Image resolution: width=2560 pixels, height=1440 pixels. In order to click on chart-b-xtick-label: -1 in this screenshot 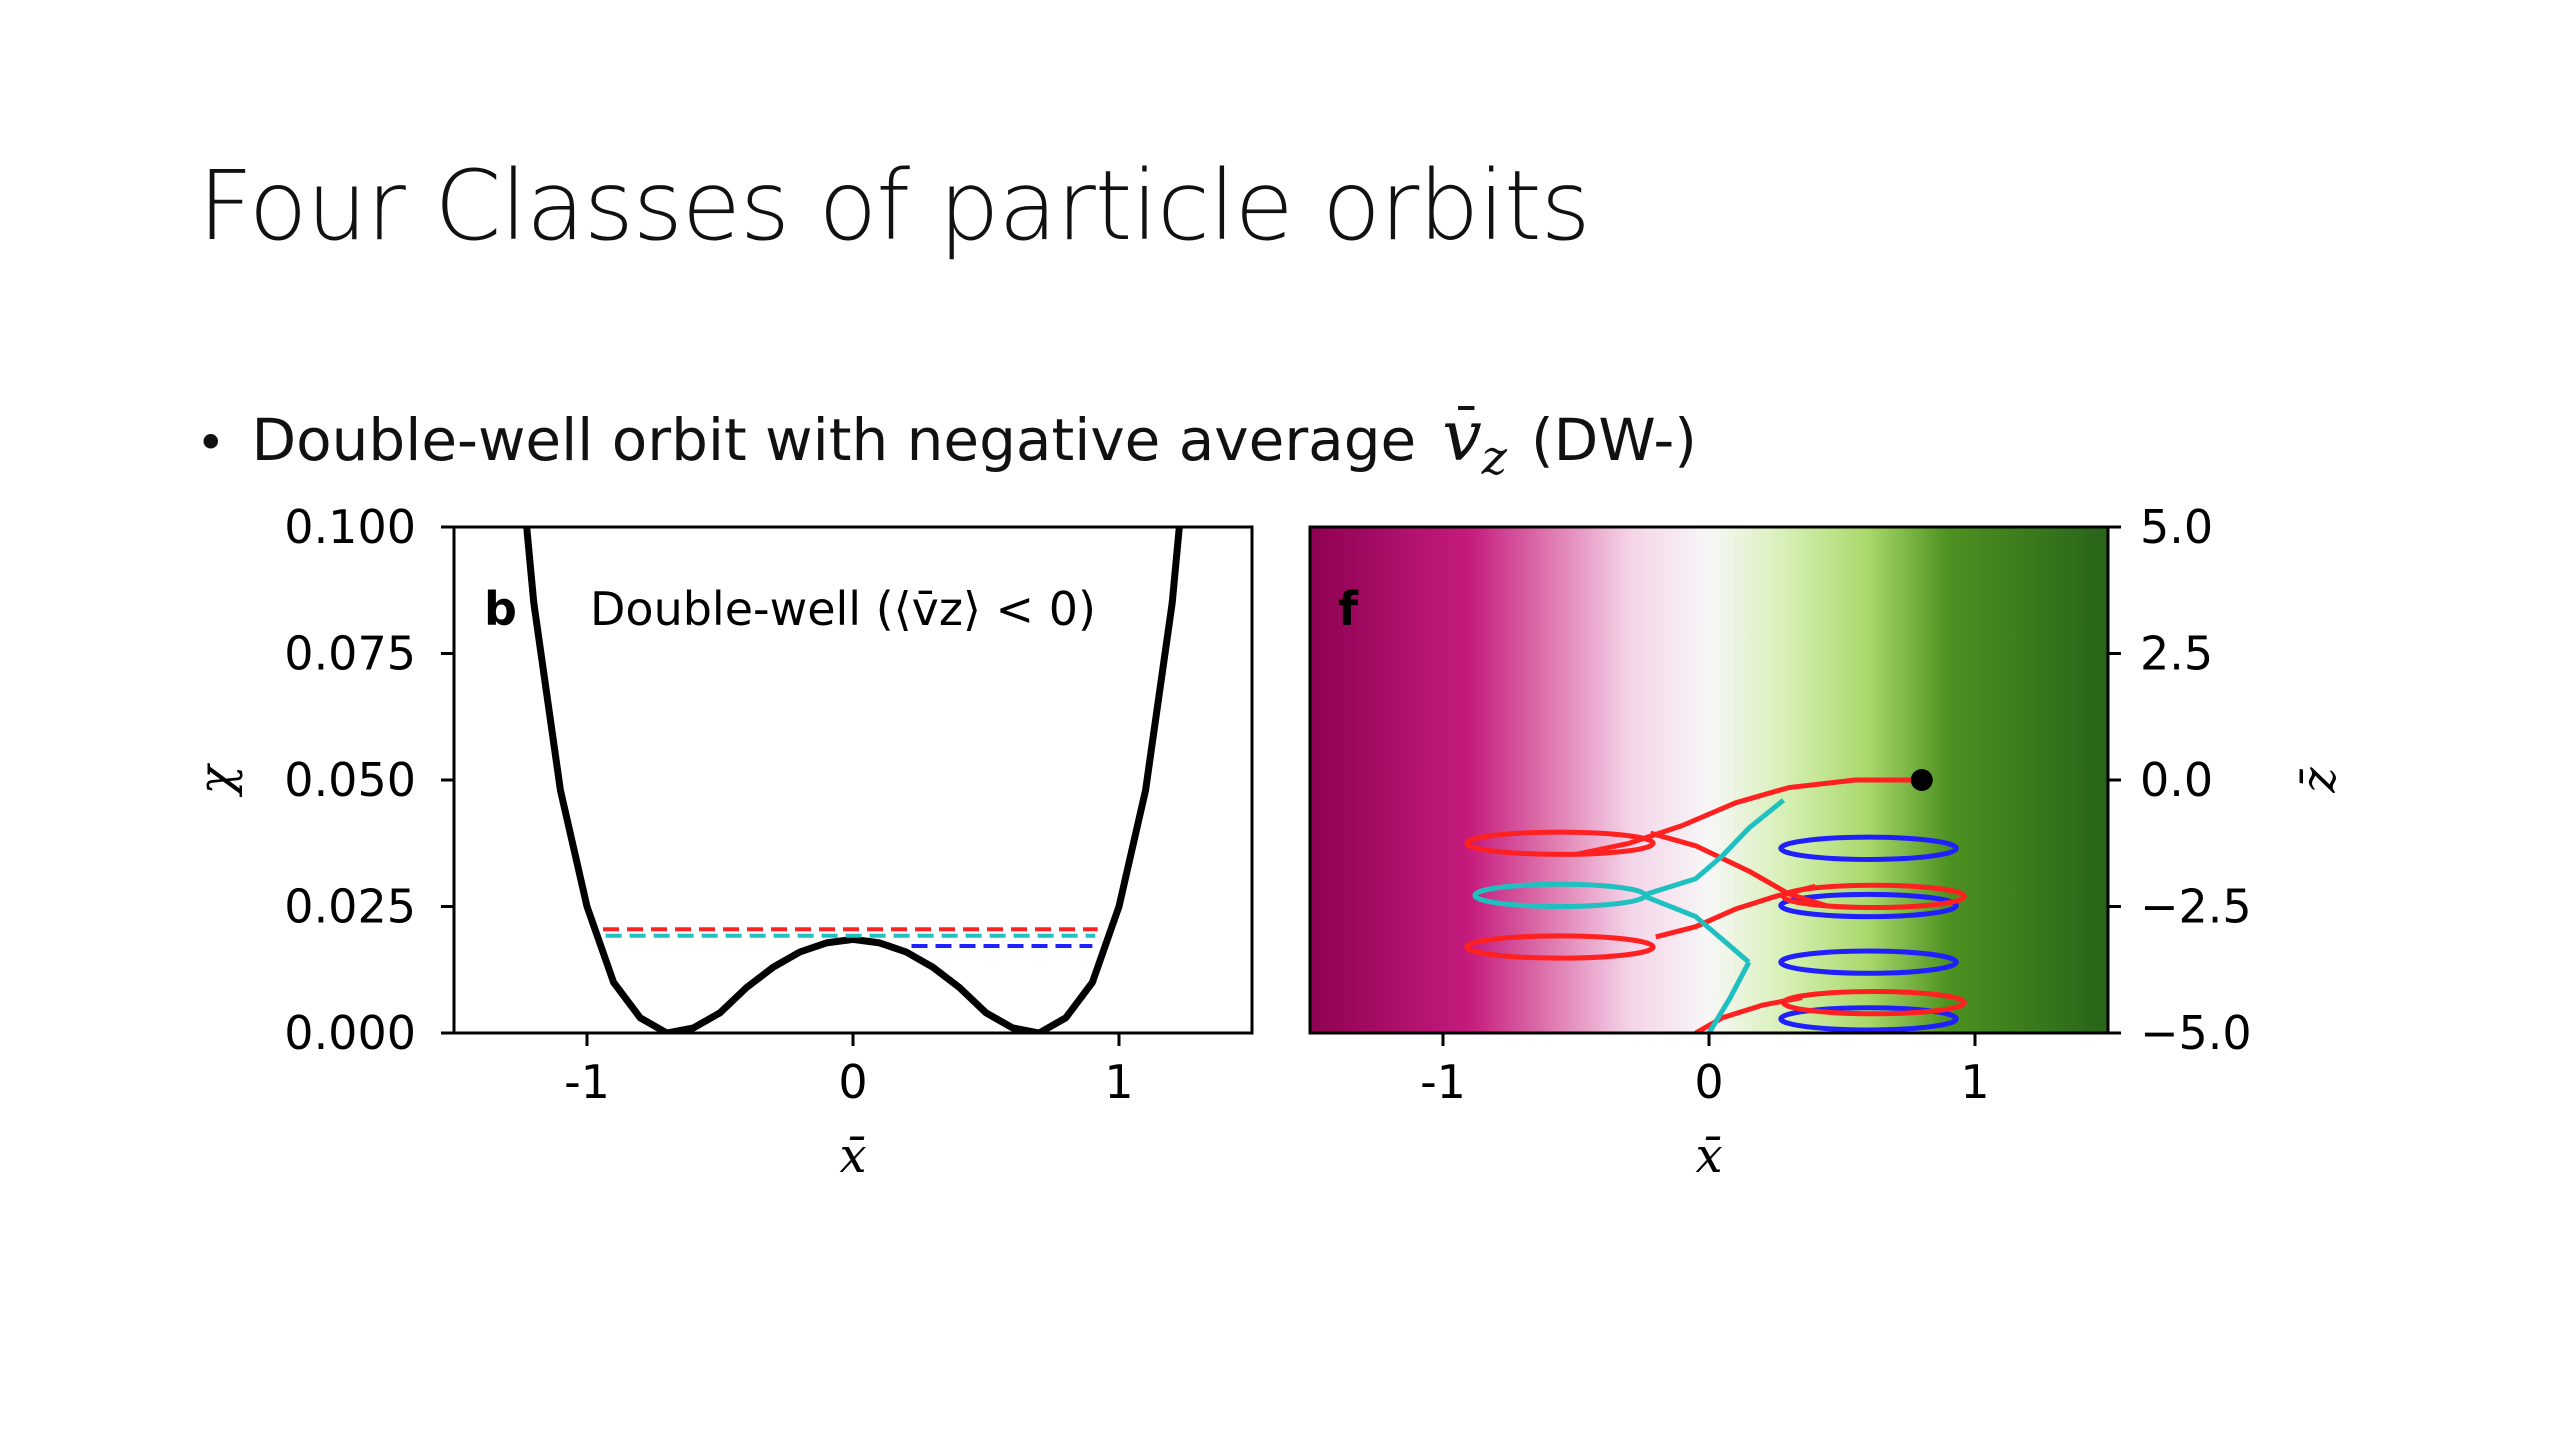, I will do `click(587, 1082)`.